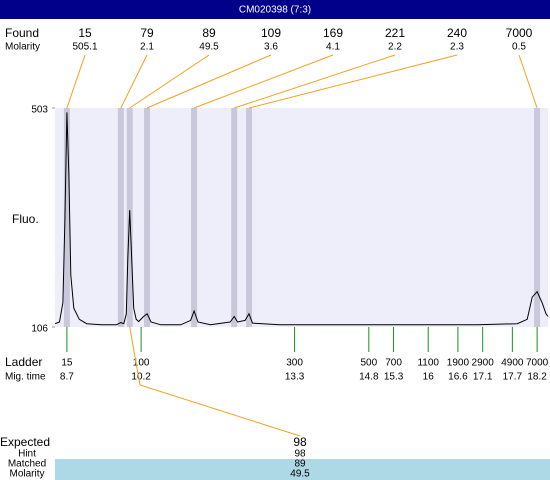  Describe the element at coordinates (141, 363) in the screenshot. I see `ladder-size: 100` at that location.